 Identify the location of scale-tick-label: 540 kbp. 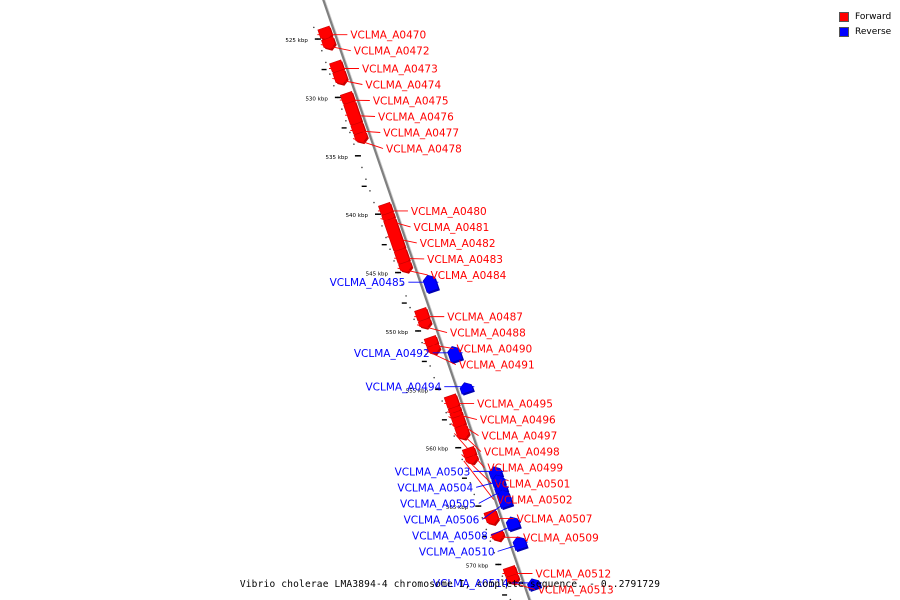
(357, 216).